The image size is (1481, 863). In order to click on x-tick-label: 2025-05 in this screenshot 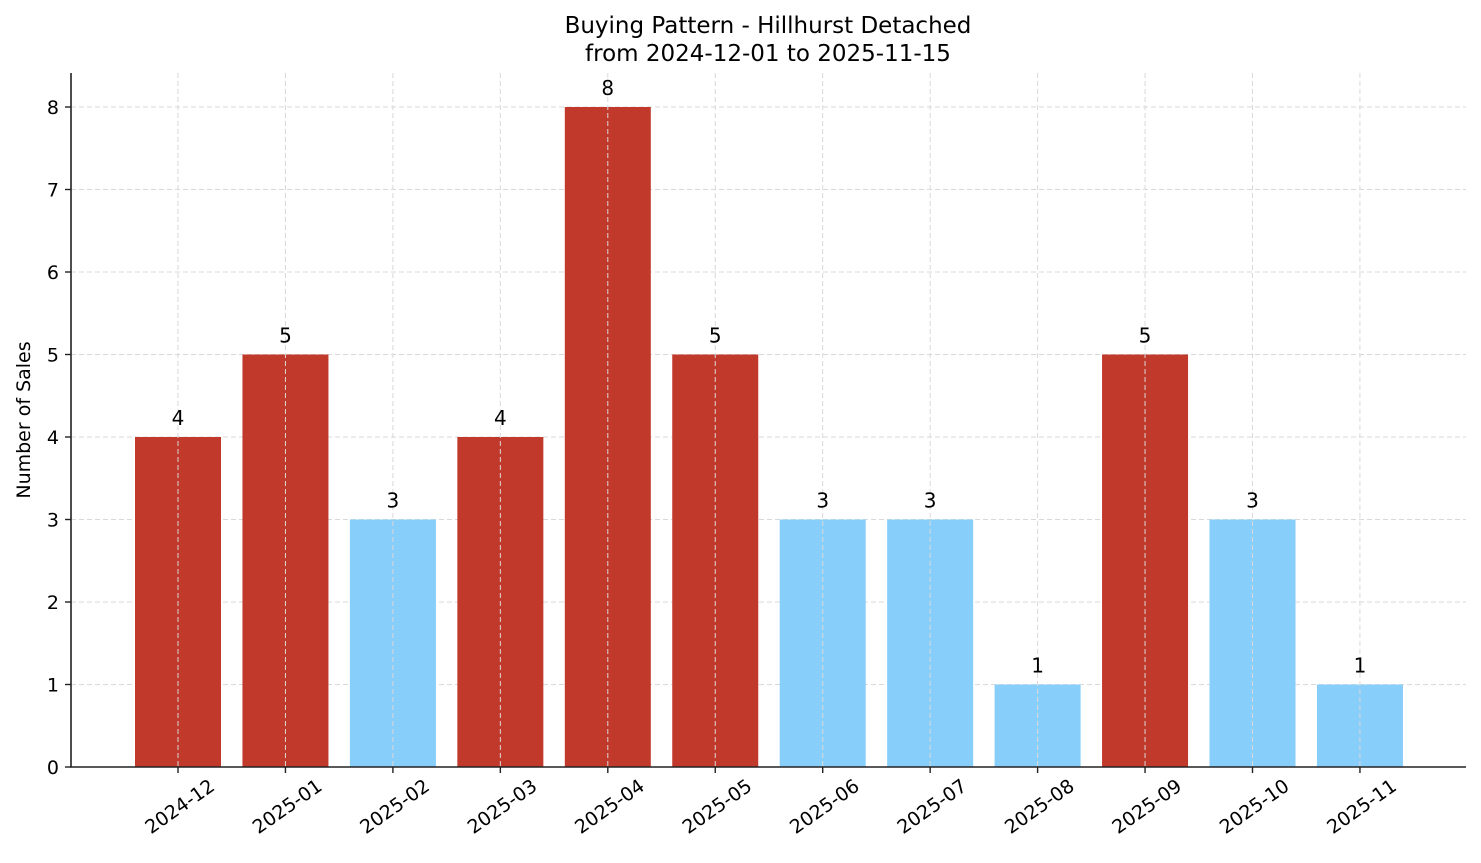, I will do `click(717, 807)`.